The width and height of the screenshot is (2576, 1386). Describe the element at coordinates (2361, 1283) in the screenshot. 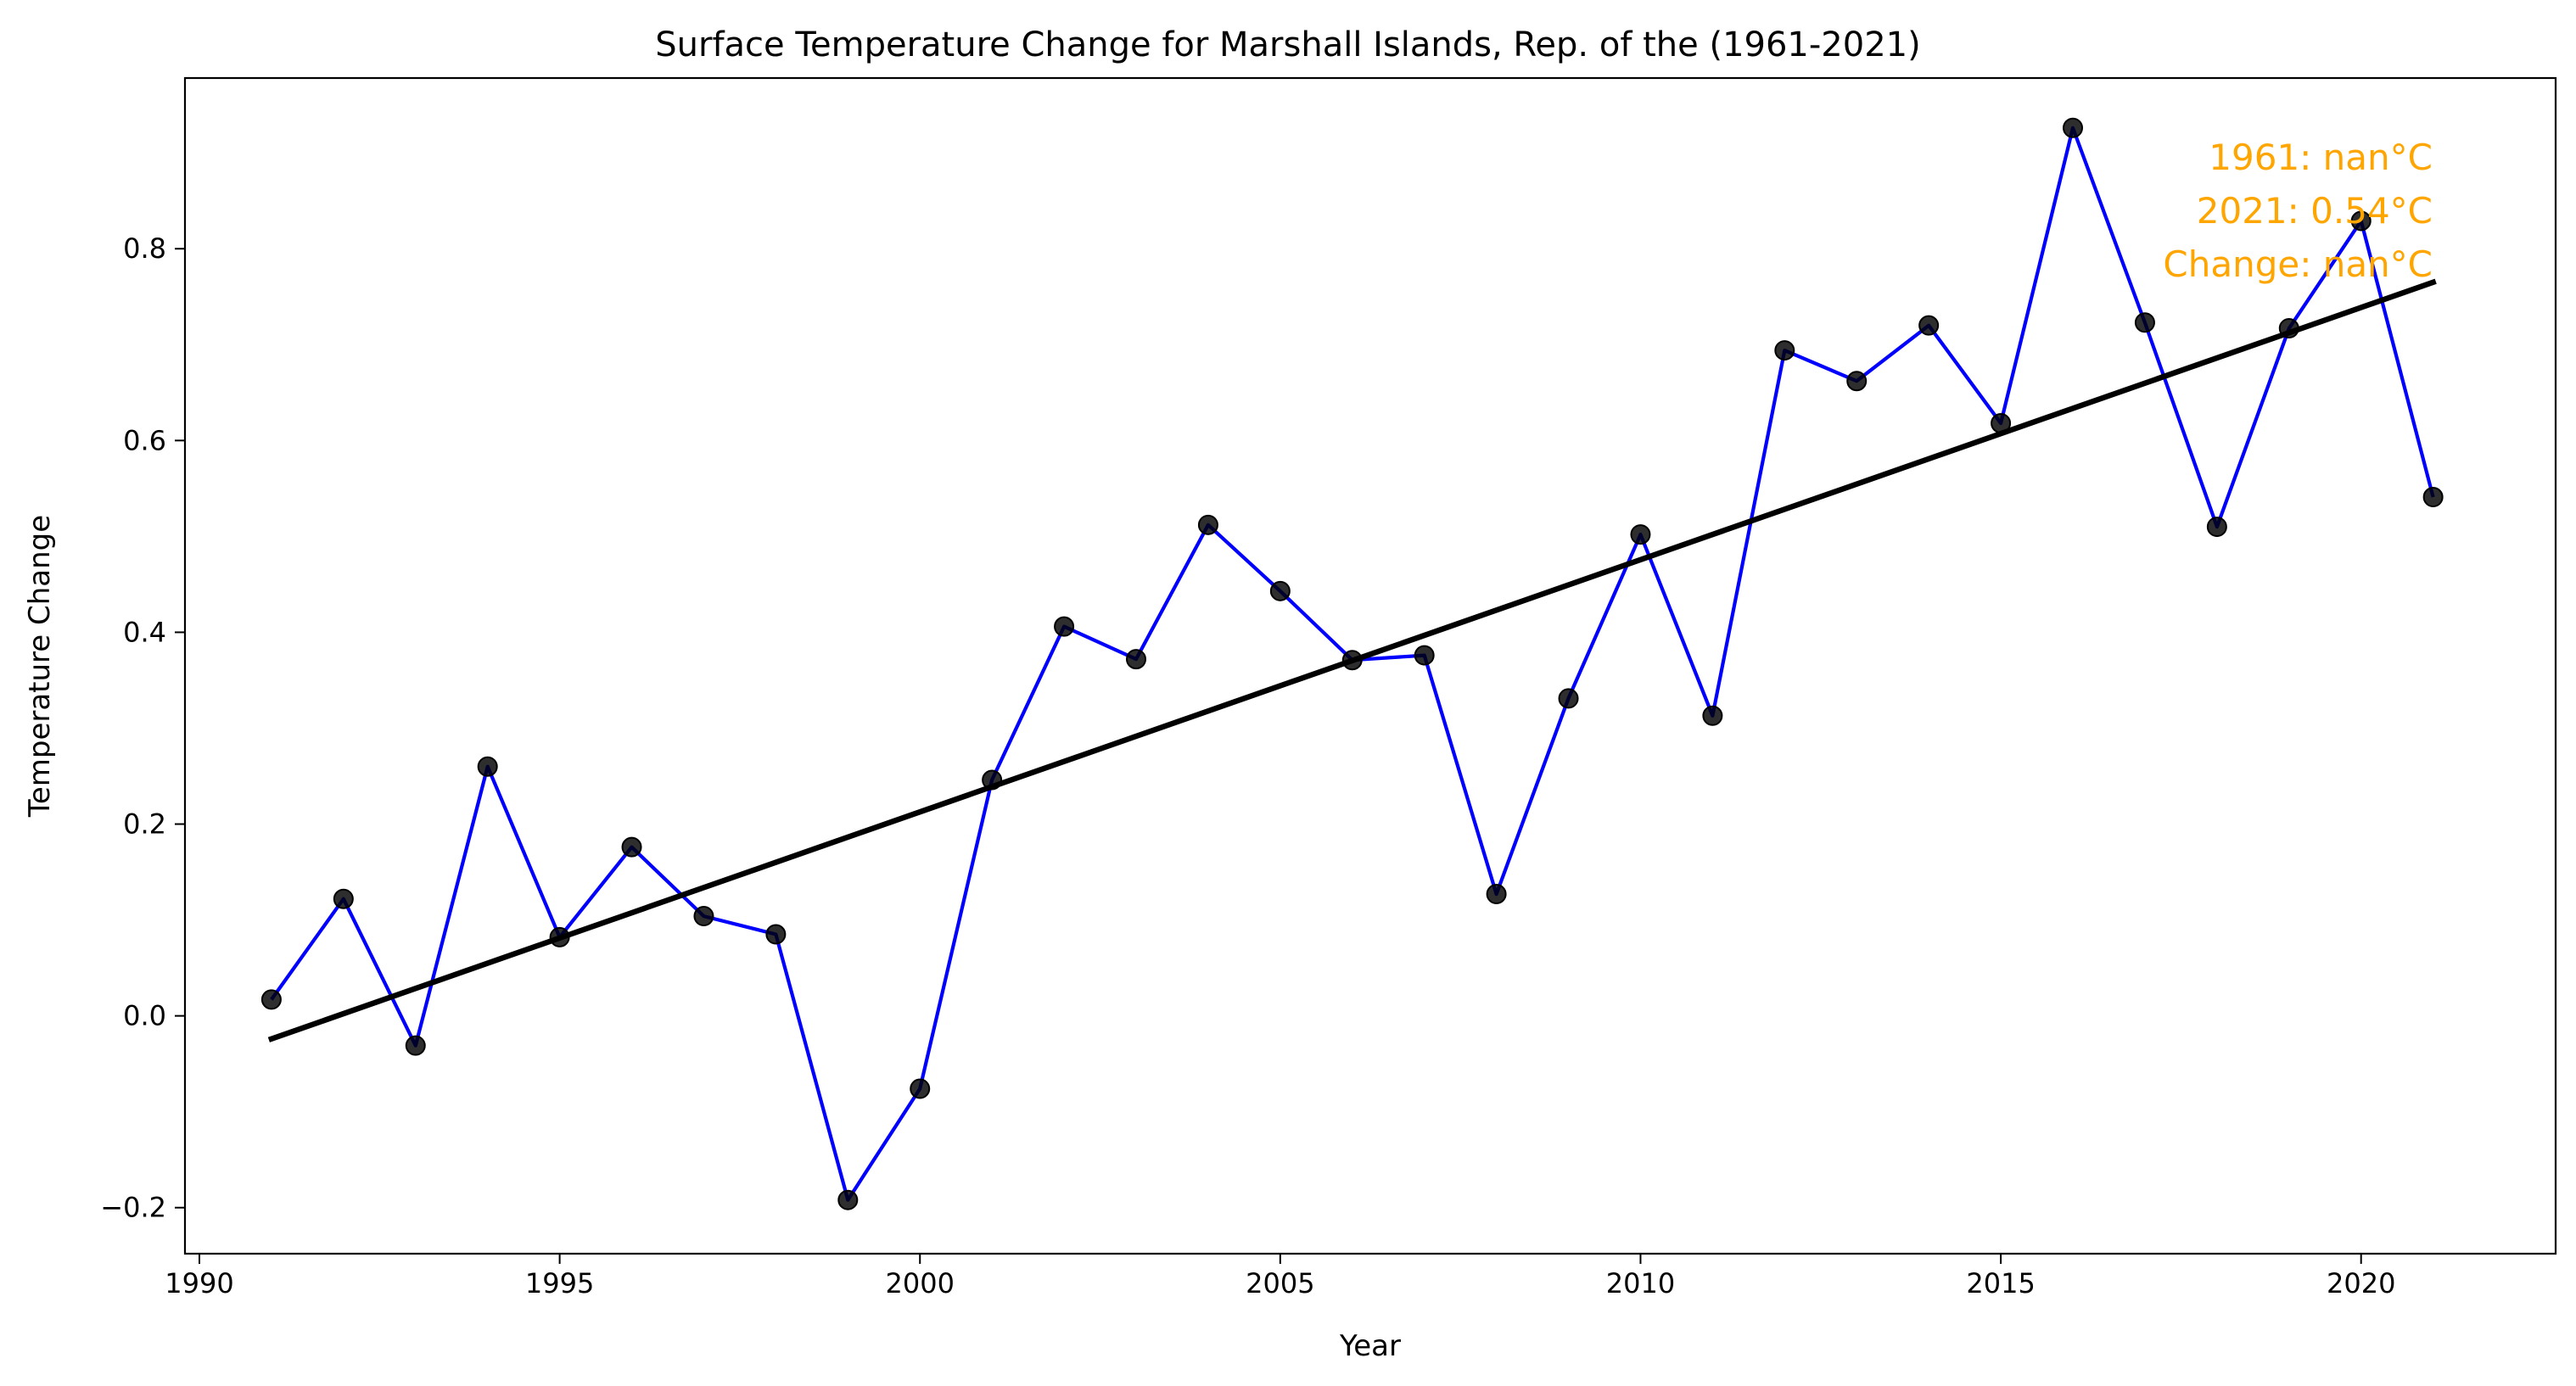

I see `x-tick-label: 2020` at that location.